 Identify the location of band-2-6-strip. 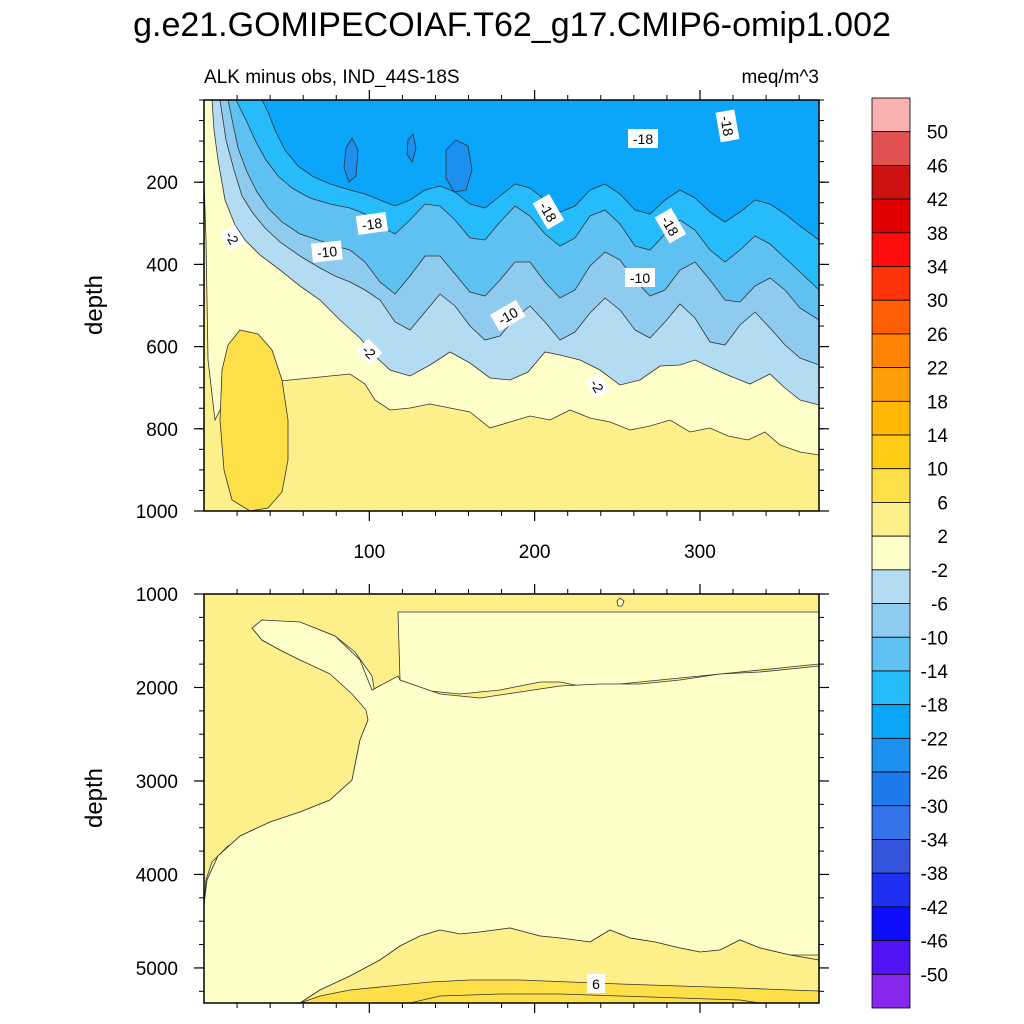
(511, 965).